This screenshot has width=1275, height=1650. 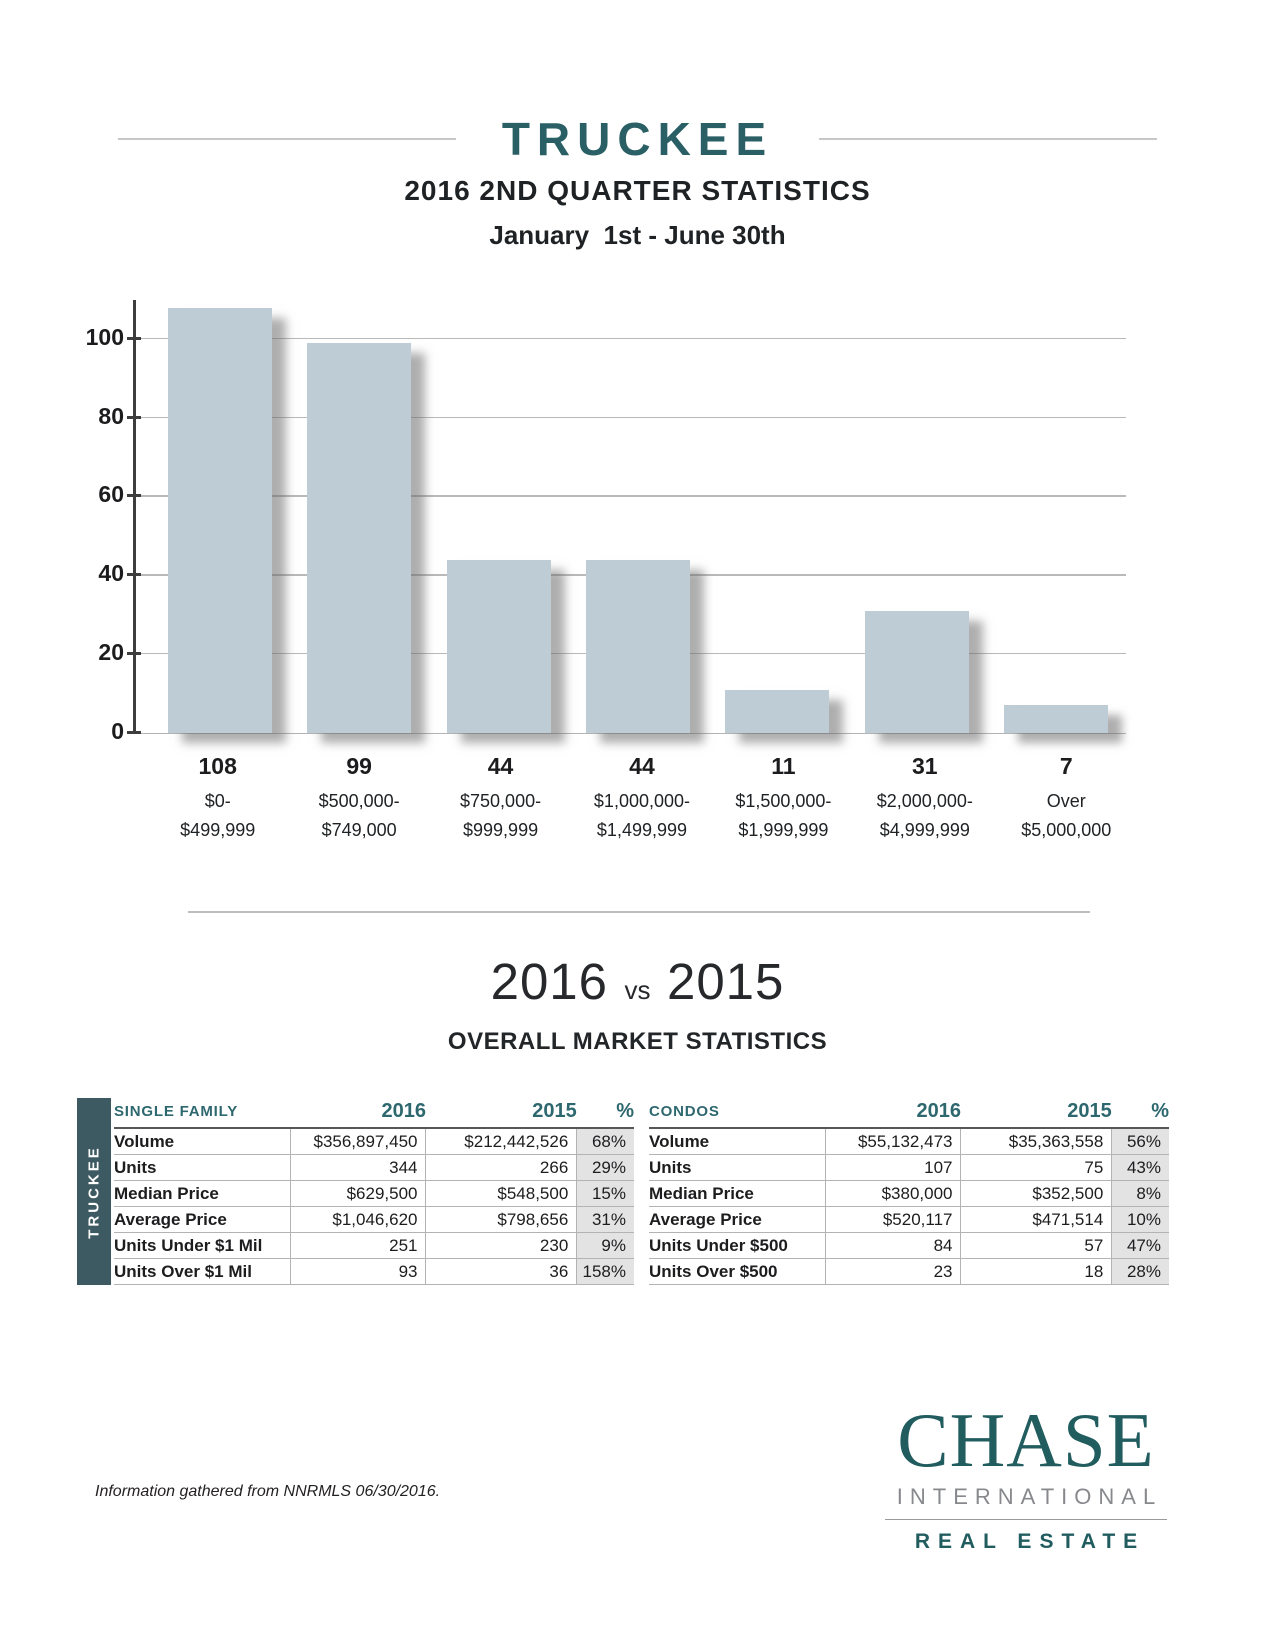 I want to click on value-pct: 43%, so click(x=1140, y=1167).